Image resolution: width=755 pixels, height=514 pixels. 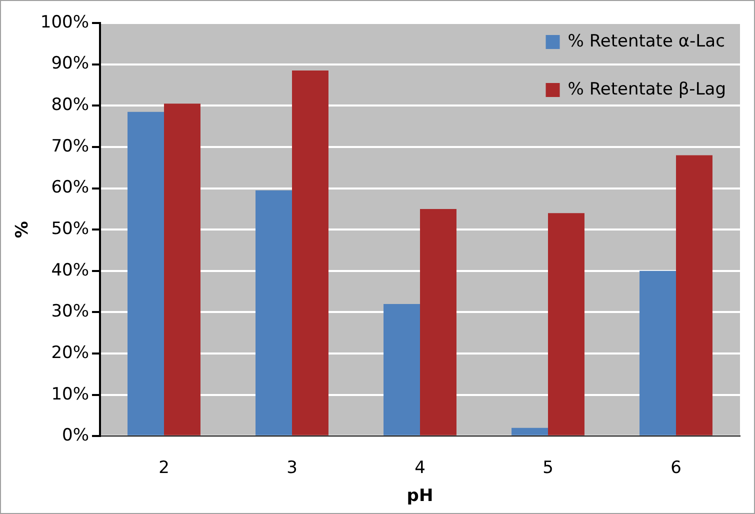 I want to click on y-tick-label: 10%, so click(x=70, y=394).